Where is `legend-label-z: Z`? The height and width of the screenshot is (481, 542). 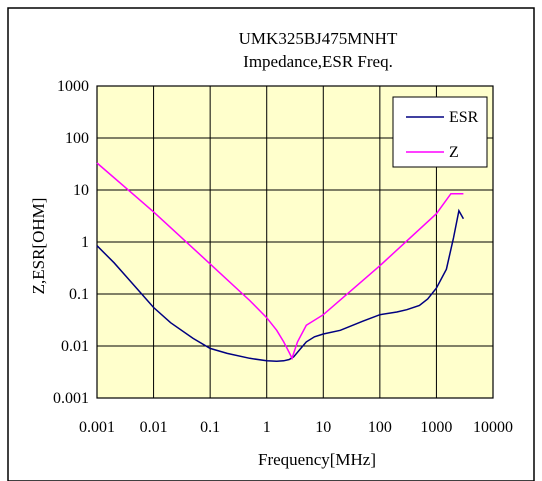
legend-label-z: Z is located at coordinates (454, 152).